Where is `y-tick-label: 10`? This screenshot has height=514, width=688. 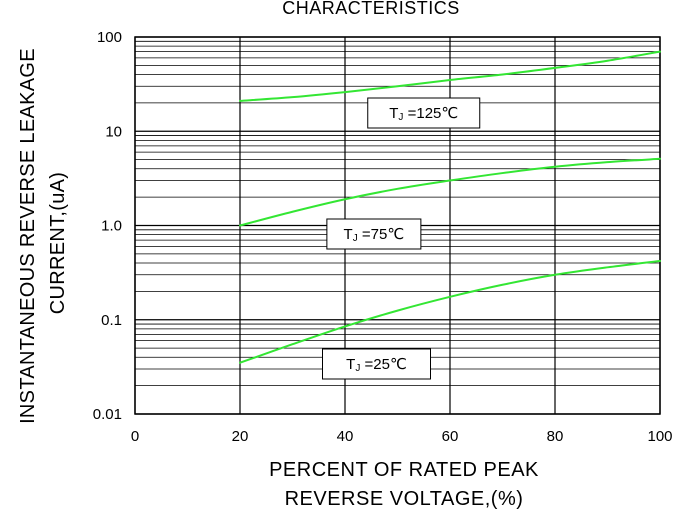
y-tick-label: 10 is located at coordinates (113, 131).